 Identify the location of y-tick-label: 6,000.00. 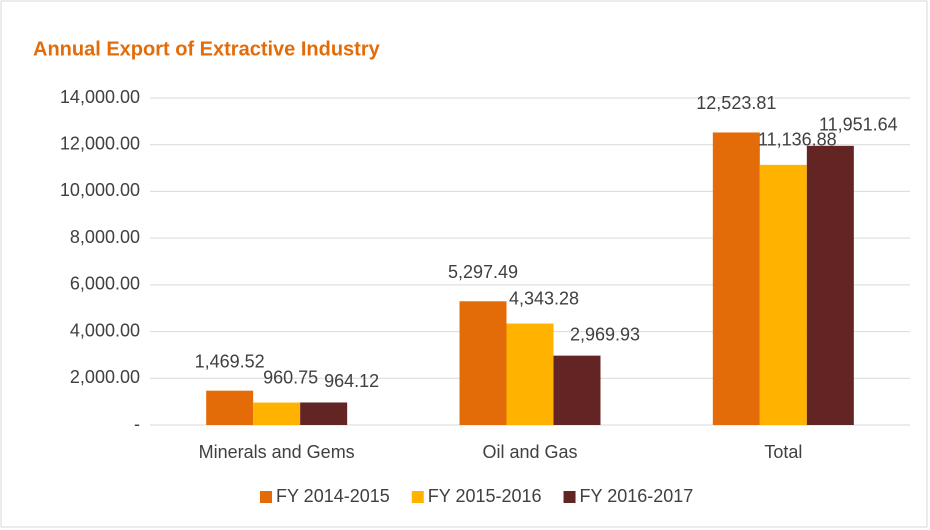
(105, 284).